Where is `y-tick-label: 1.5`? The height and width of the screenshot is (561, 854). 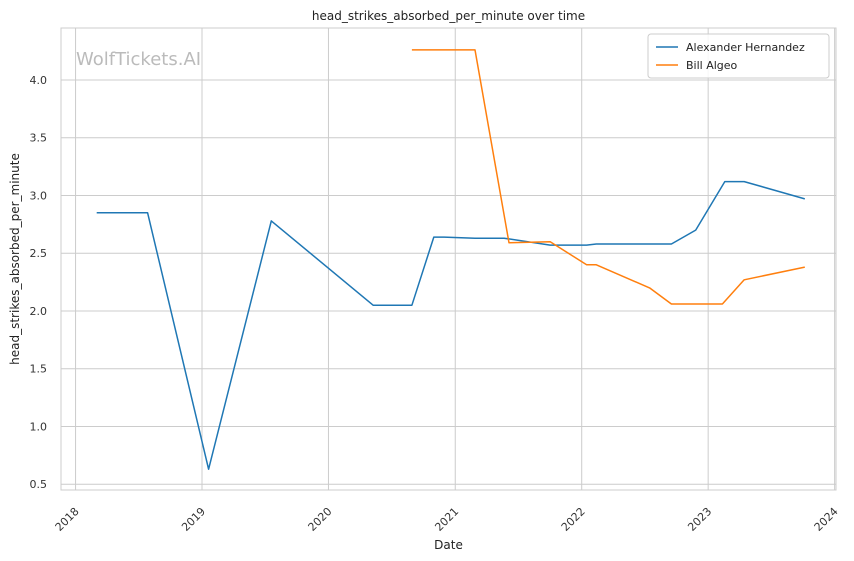
y-tick-label: 1.5 is located at coordinates (39, 369).